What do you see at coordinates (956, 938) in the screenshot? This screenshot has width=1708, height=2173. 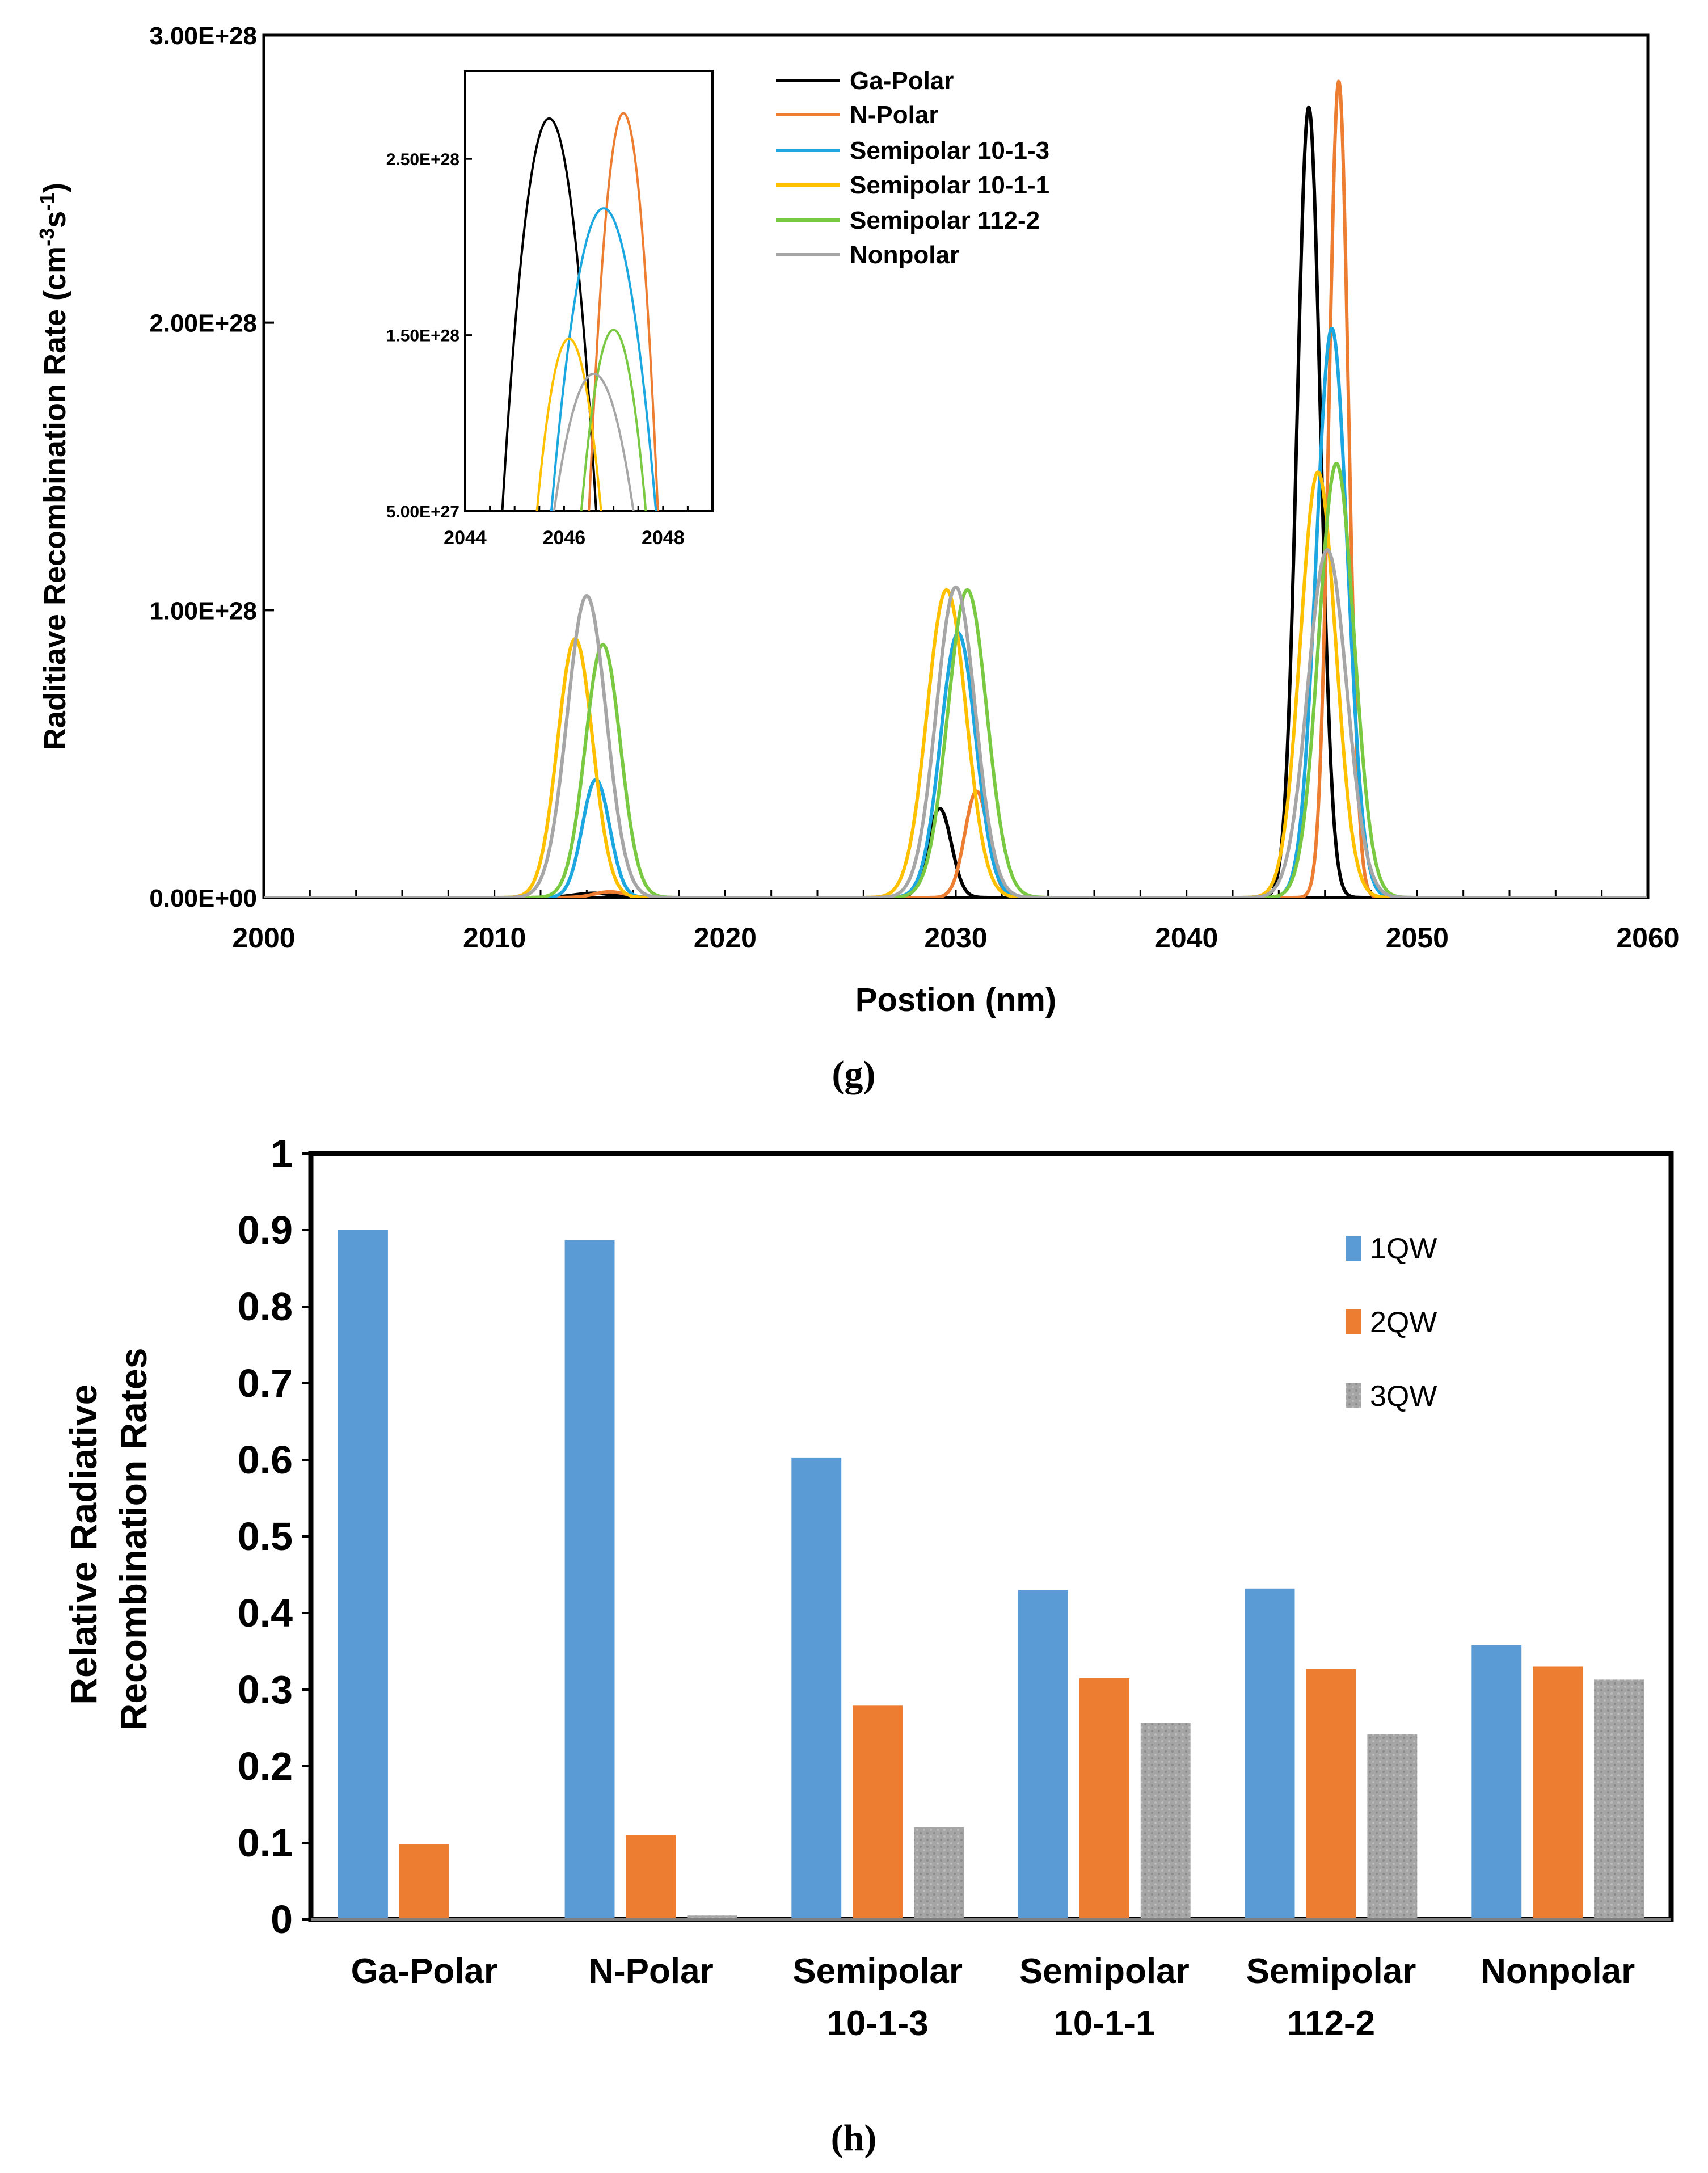 I see `x-tick-label: 2030` at bounding box center [956, 938].